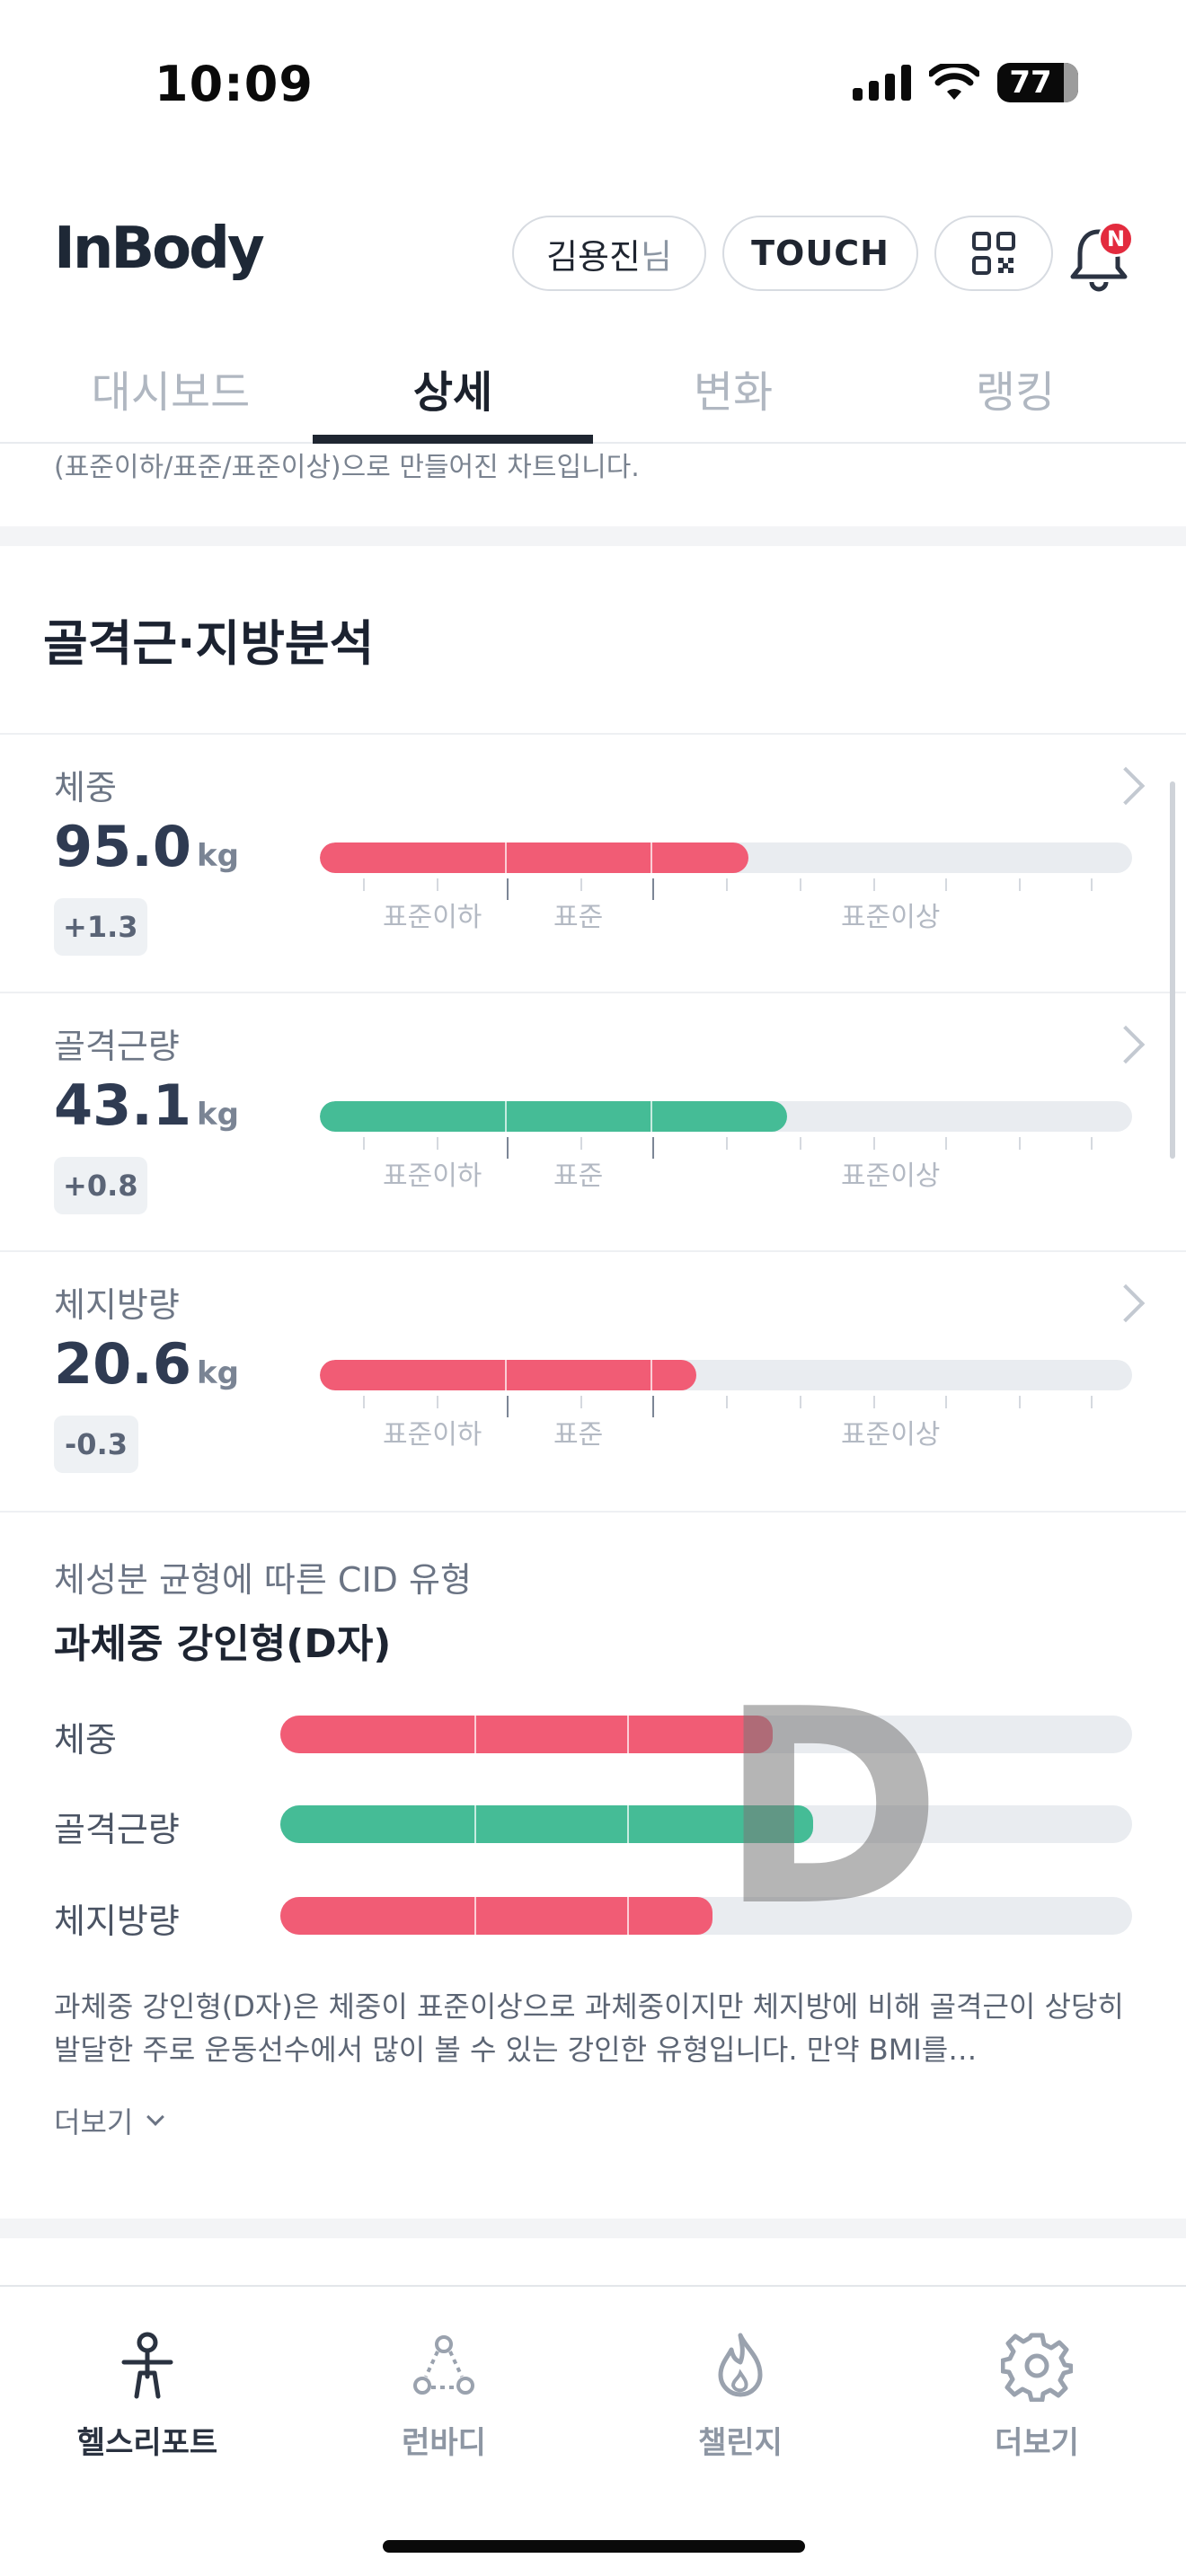  What do you see at coordinates (171, 392) in the screenshot?
I see `tab-dashboard: 대시보드` at bounding box center [171, 392].